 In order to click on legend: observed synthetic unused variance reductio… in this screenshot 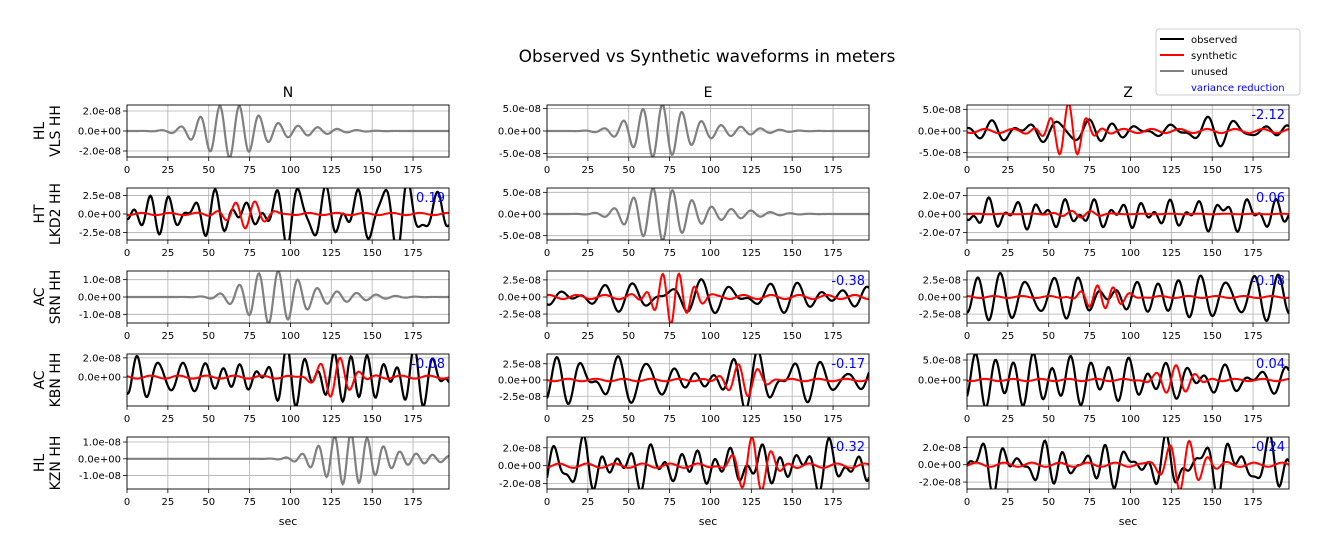, I will do `click(1228, 62)`.